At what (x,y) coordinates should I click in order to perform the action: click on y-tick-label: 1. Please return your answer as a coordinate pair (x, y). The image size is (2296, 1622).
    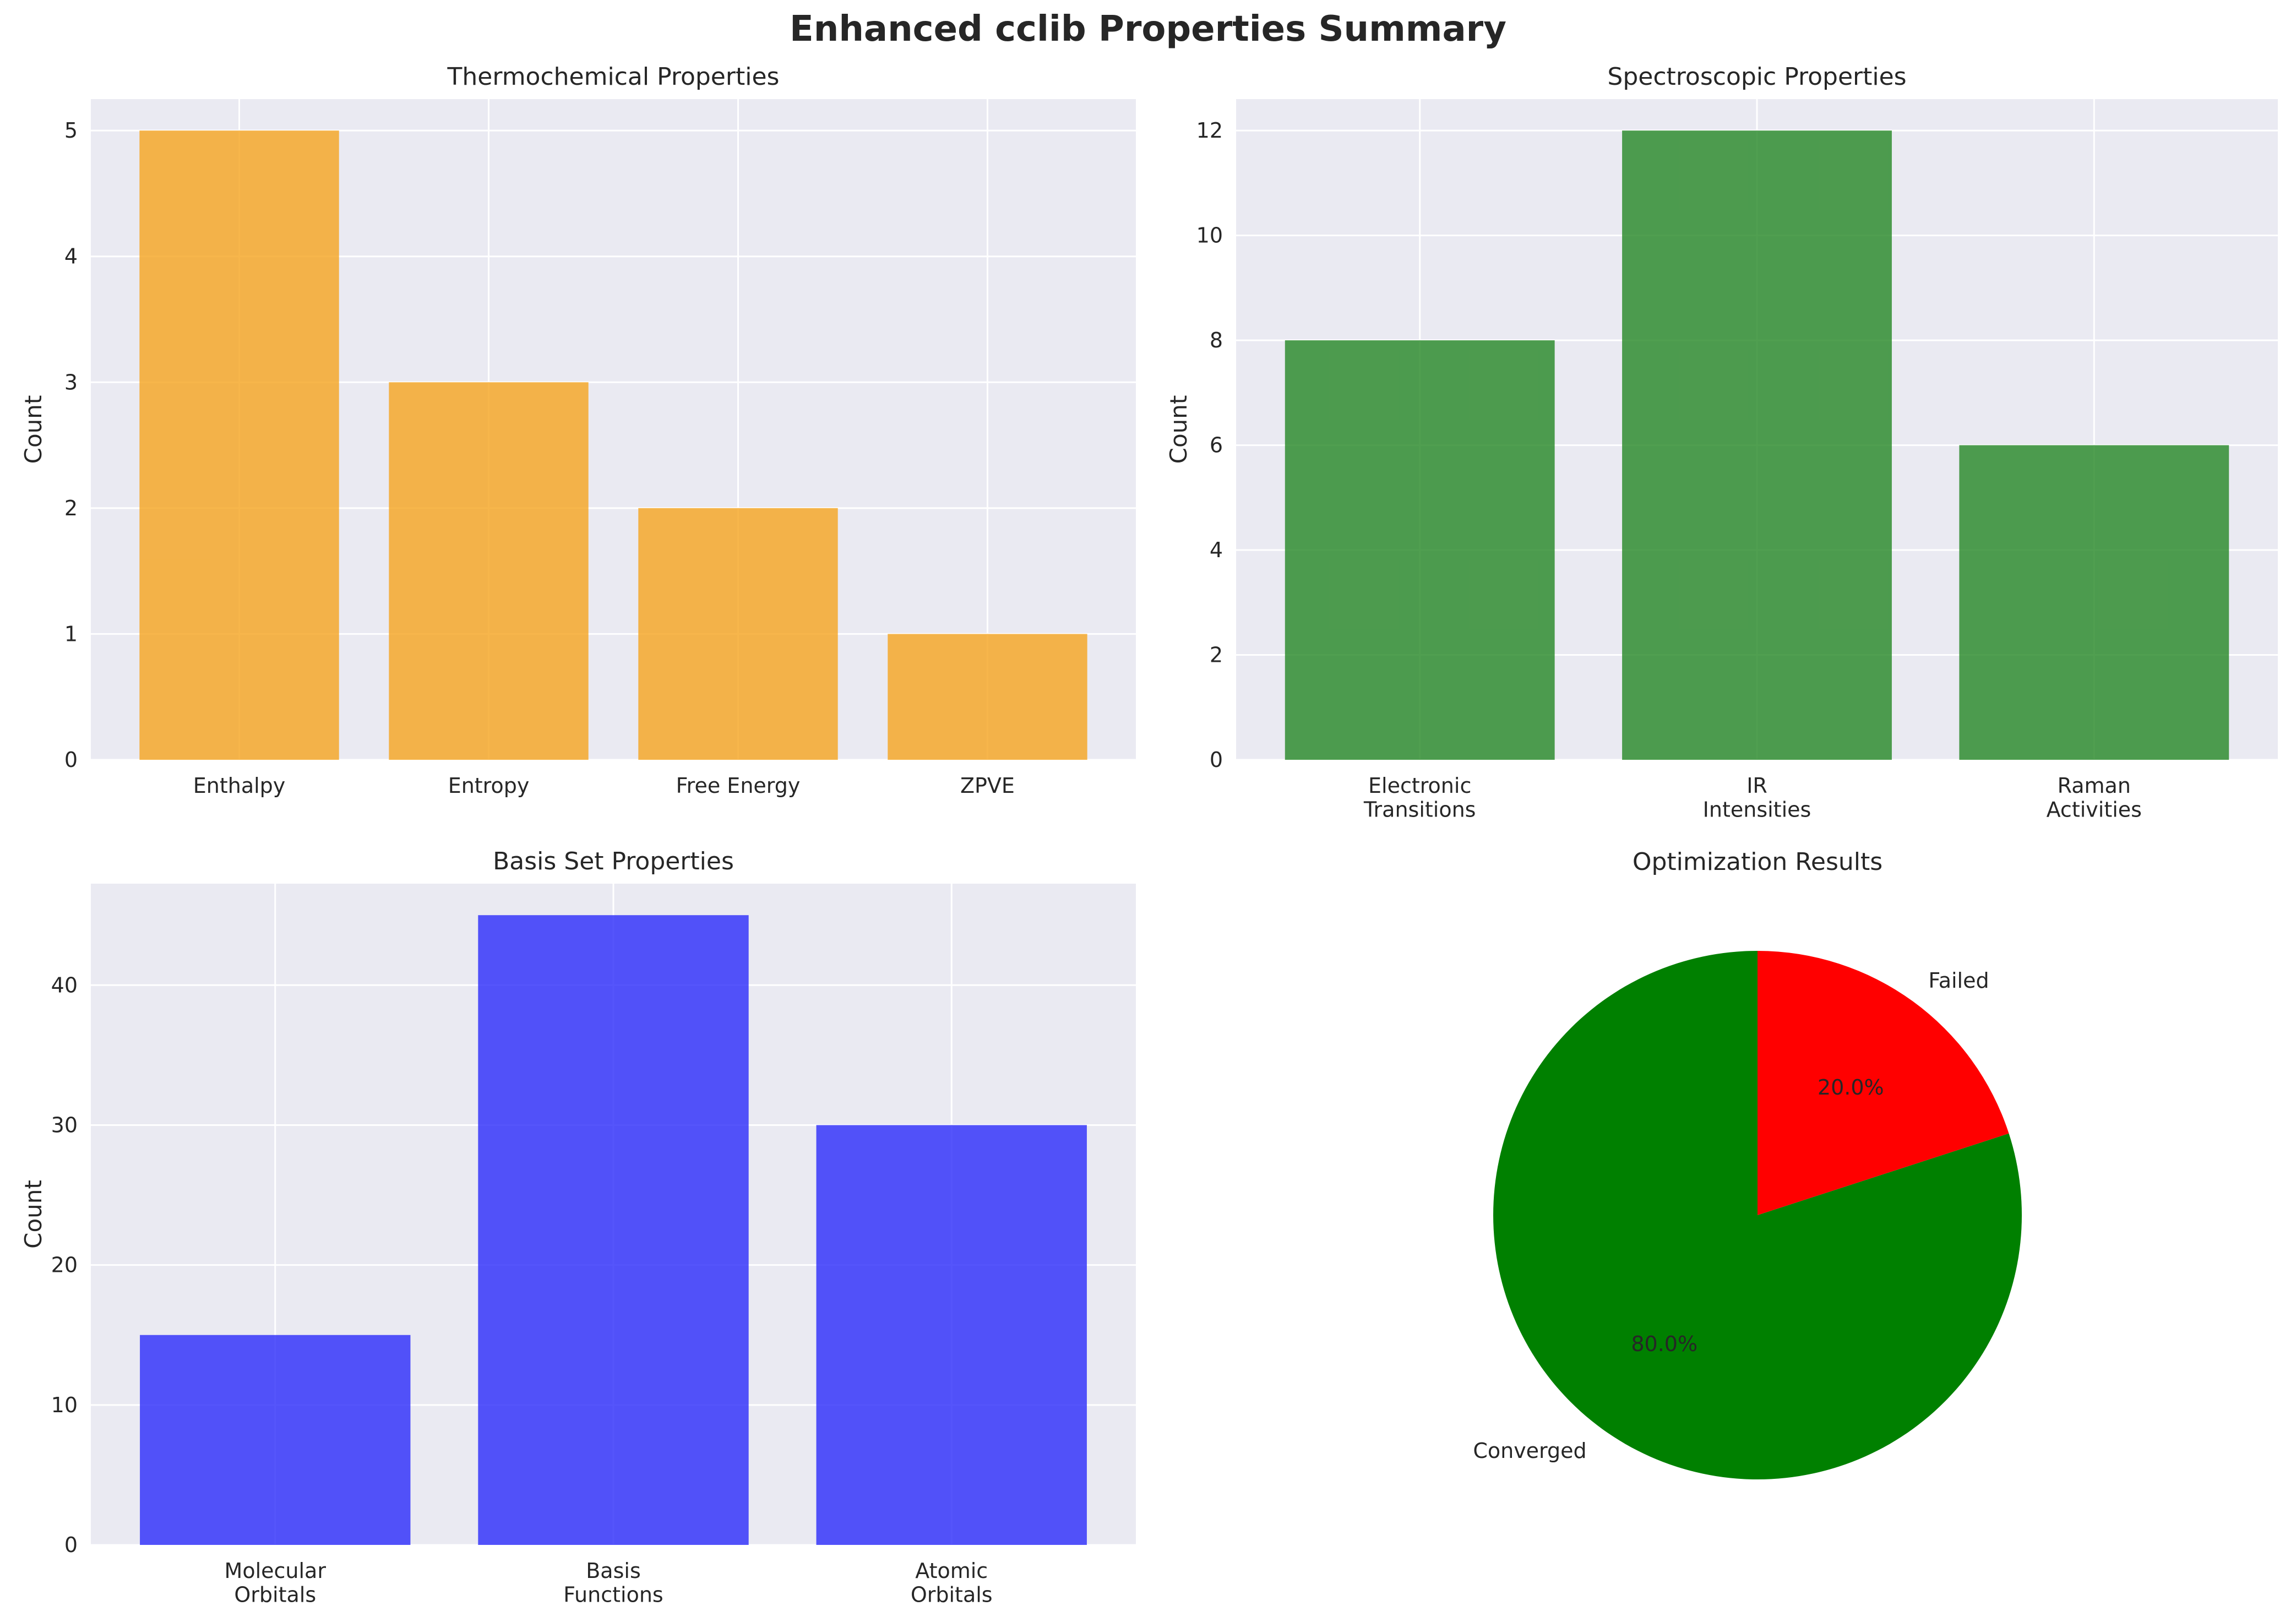
    Looking at the image, I should click on (71, 634).